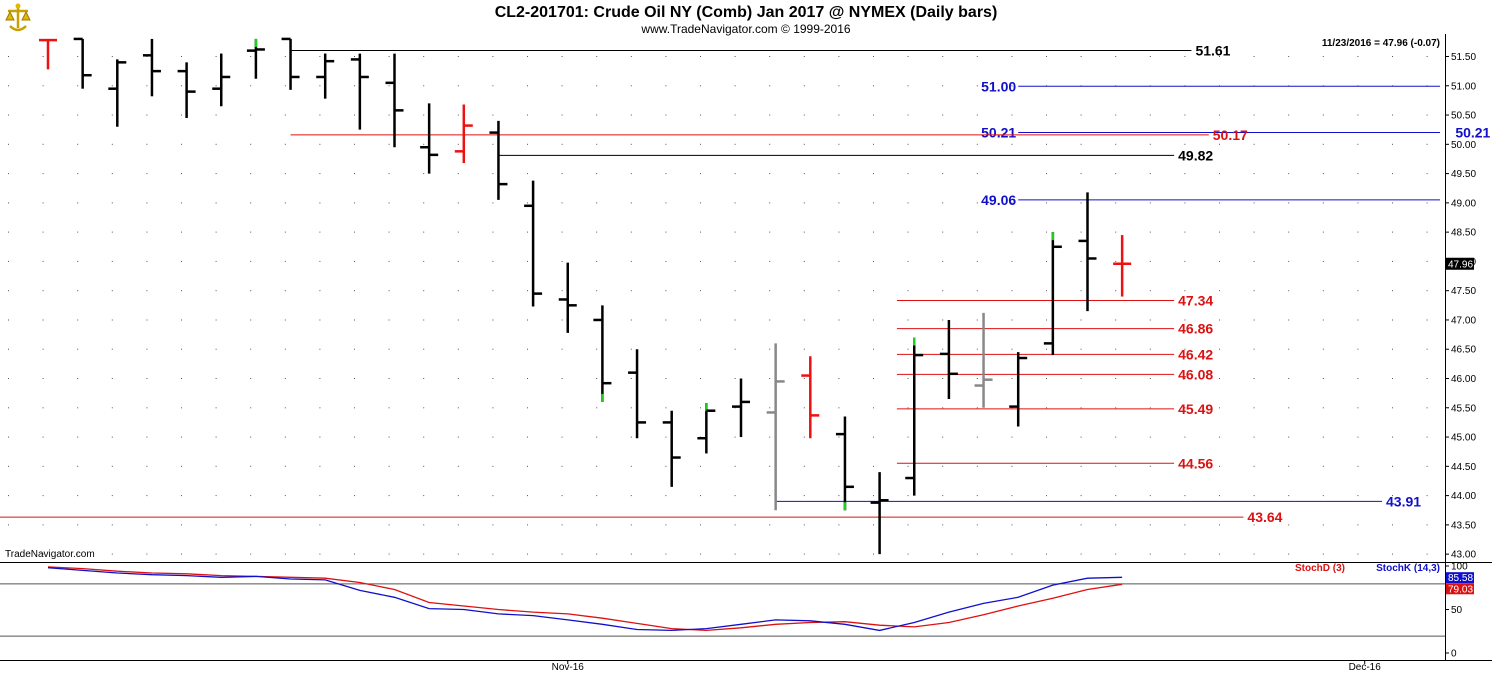 Image resolution: width=1492 pixels, height=677 pixels. What do you see at coordinates (1463, 438) in the screenshot?
I see `y-tick-label: 45.00` at bounding box center [1463, 438].